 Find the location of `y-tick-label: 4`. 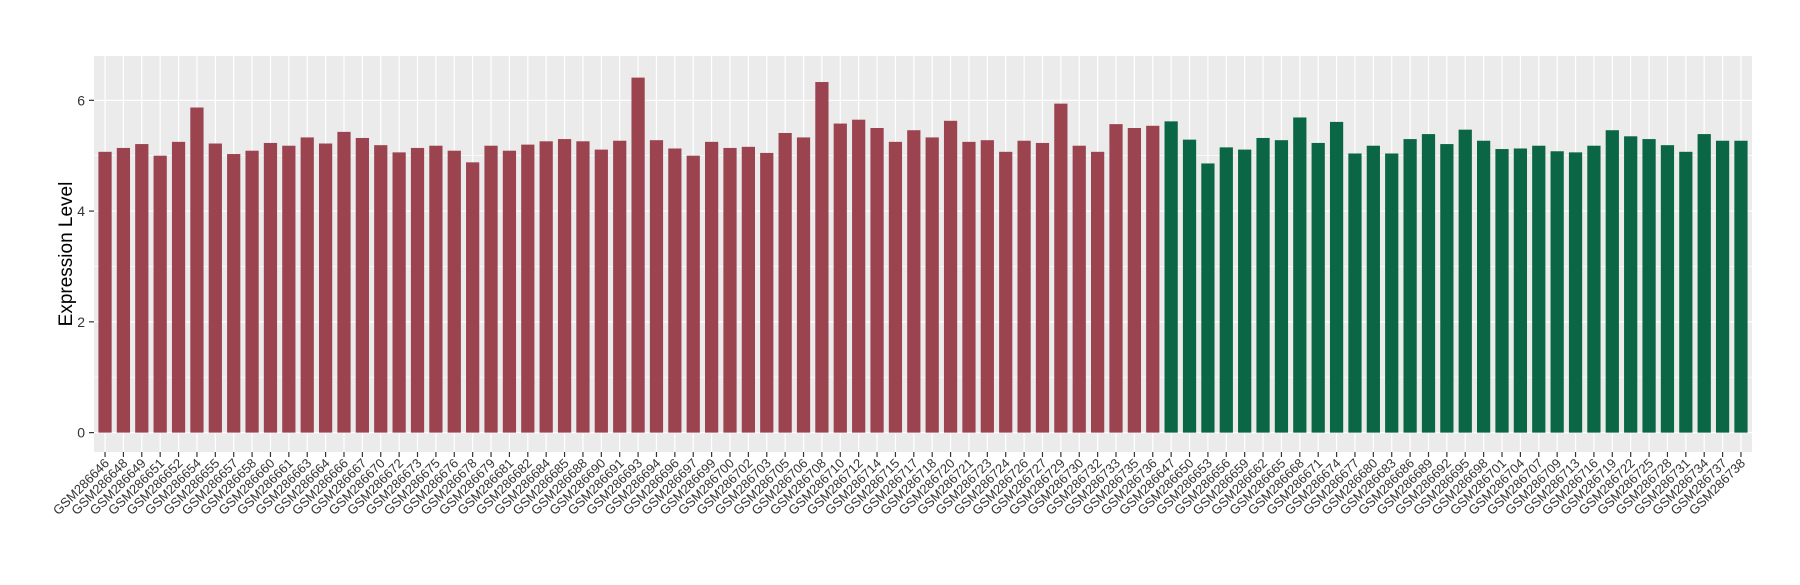

y-tick-label: 4 is located at coordinates (81, 211).